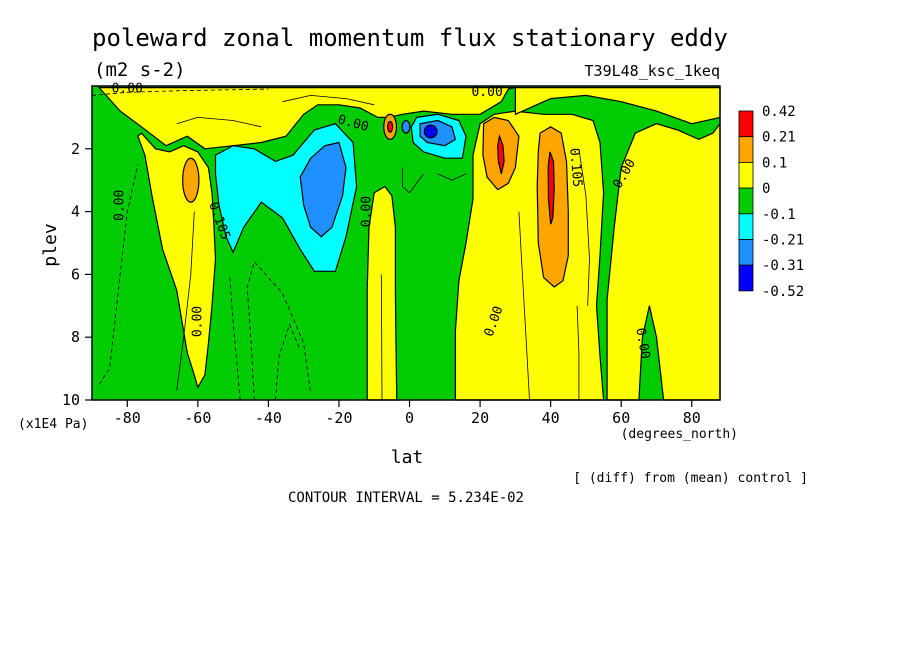  Describe the element at coordinates (575, 167) in the screenshot. I see `contour-label: 0.105` at that location.